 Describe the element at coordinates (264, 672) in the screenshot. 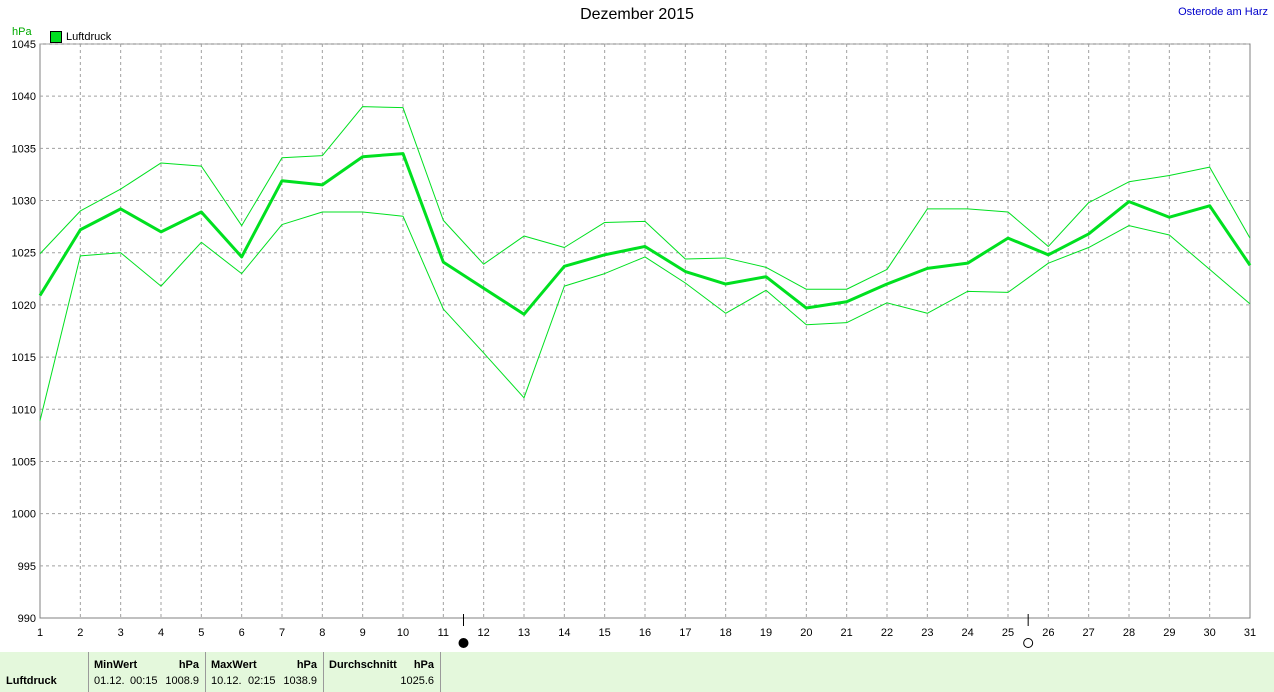

I see `stats-max-cell: MaxWert hPa 10.12. 02:15 1038.9` at that location.